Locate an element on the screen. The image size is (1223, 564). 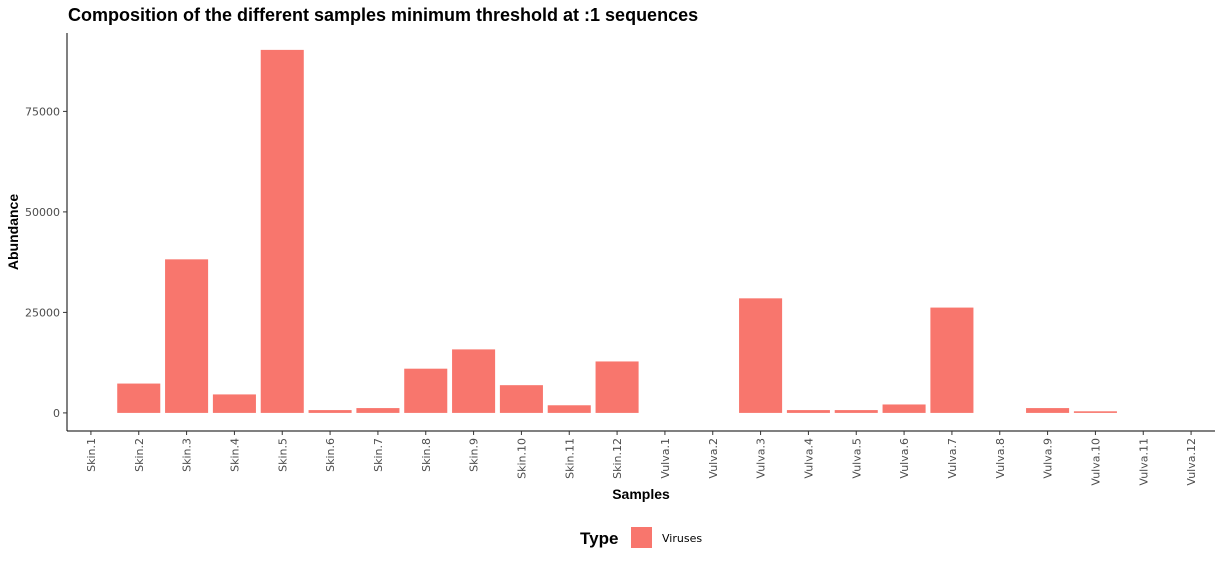
x-tick-label: Skin.3 is located at coordinates (187, 455).